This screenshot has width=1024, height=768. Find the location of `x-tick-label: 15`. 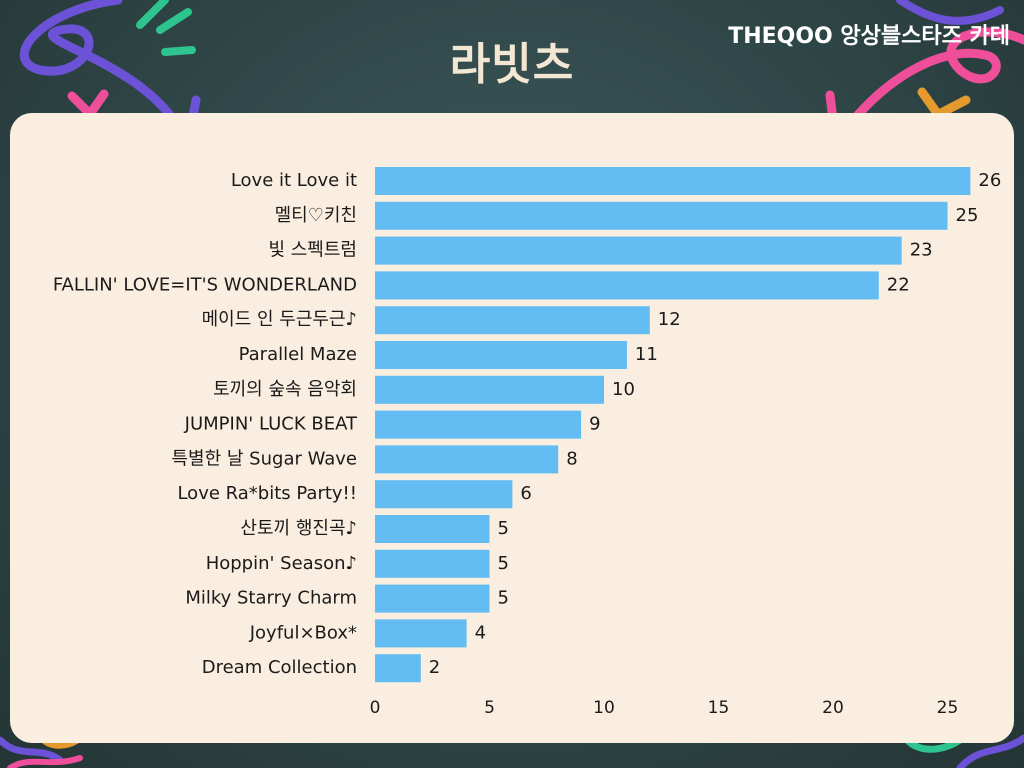

x-tick-label: 15 is located at coordinates (719, 708).